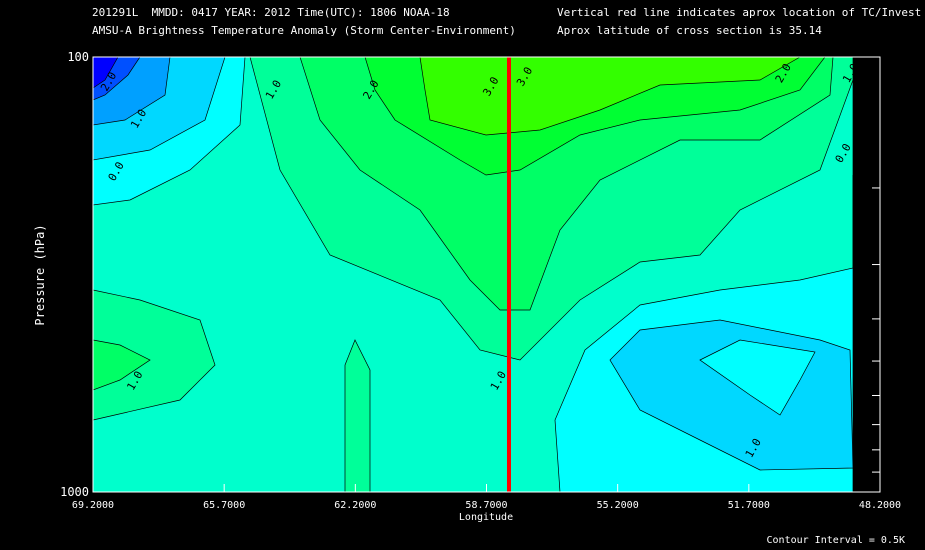  What do you see at coordinates (618, 505) in the screenshot?
I see `x-tick-label-4: 55.2000` at bounding box center [618, 505].